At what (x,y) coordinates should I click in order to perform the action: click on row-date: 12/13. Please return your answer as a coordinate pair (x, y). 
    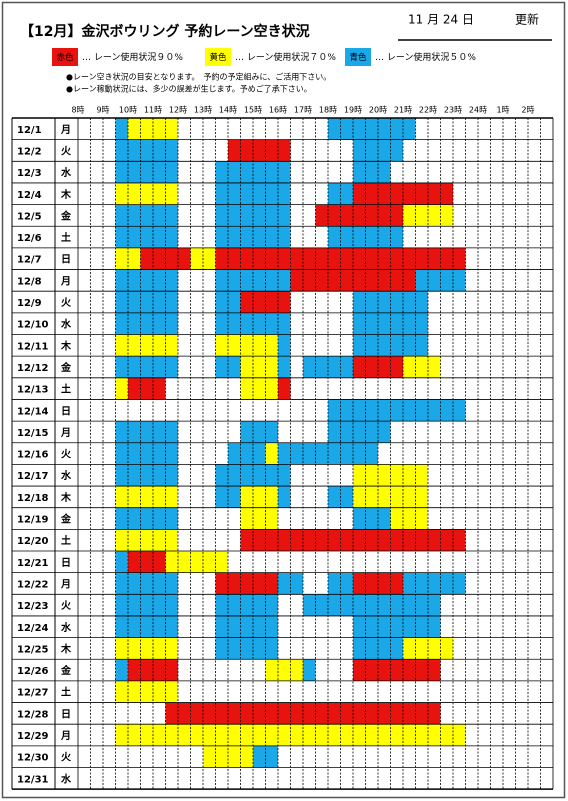
    Looking at the image, I should click on (33, 390).